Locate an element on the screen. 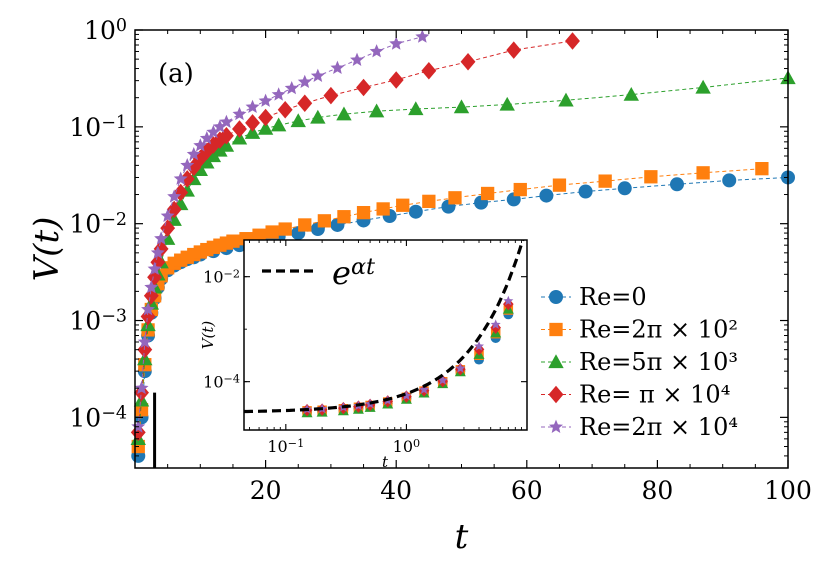 The height and width of the screenshot is (567, 830). y-tick-label-exp: −2 is located at coordinates (114, 220).